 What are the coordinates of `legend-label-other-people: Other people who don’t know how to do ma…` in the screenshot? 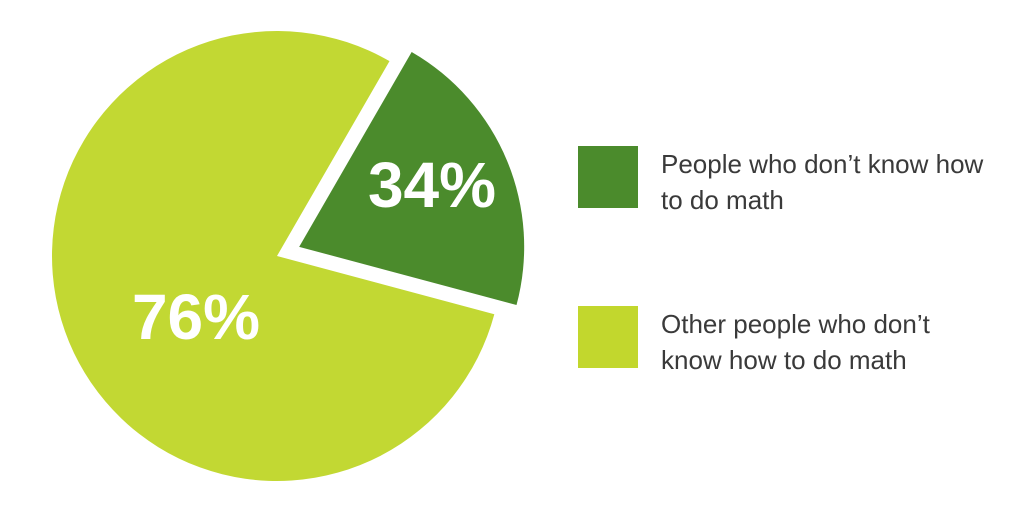 It's located at (795, 342).